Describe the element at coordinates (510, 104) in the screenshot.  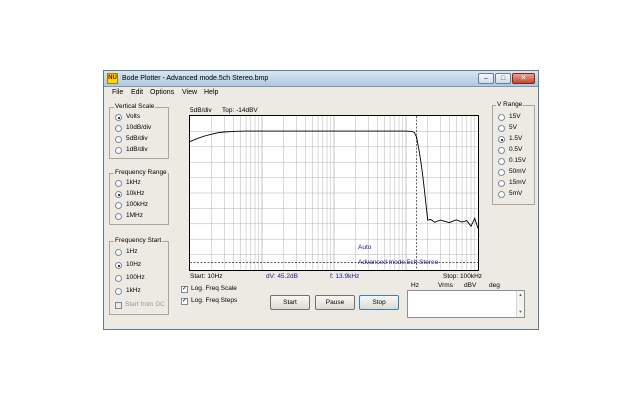
I see `v-range-title: V Range` at that location.